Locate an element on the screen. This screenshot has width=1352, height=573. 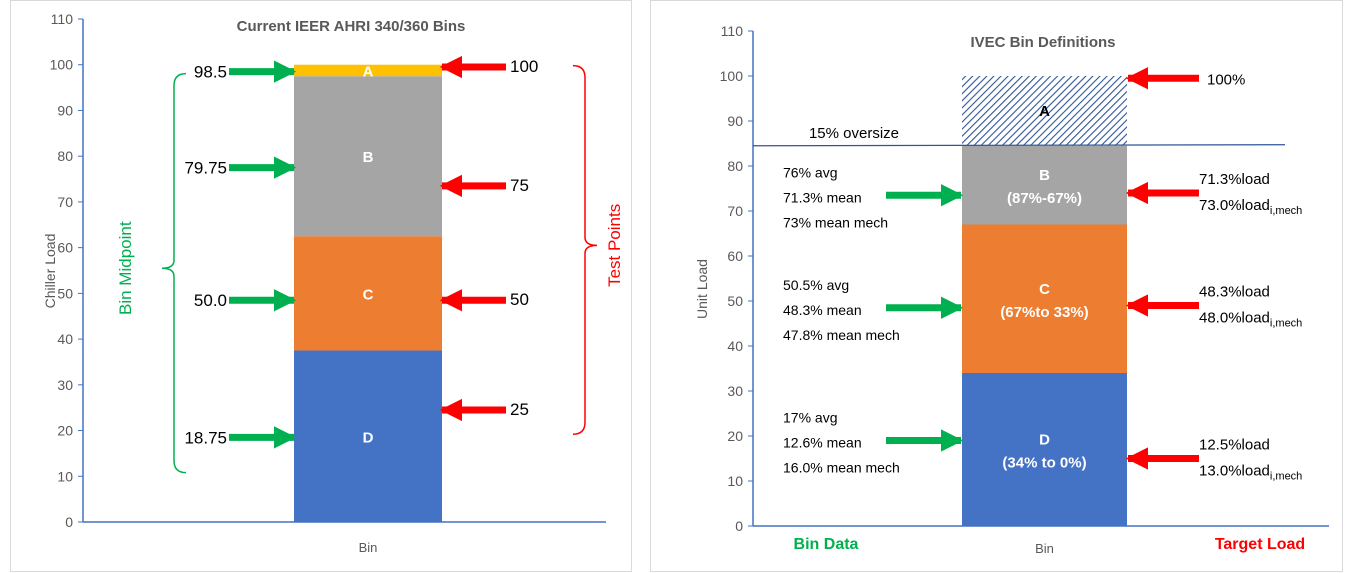
bar-range-b: (87%-67%) is located at coordinates (1044, 198).